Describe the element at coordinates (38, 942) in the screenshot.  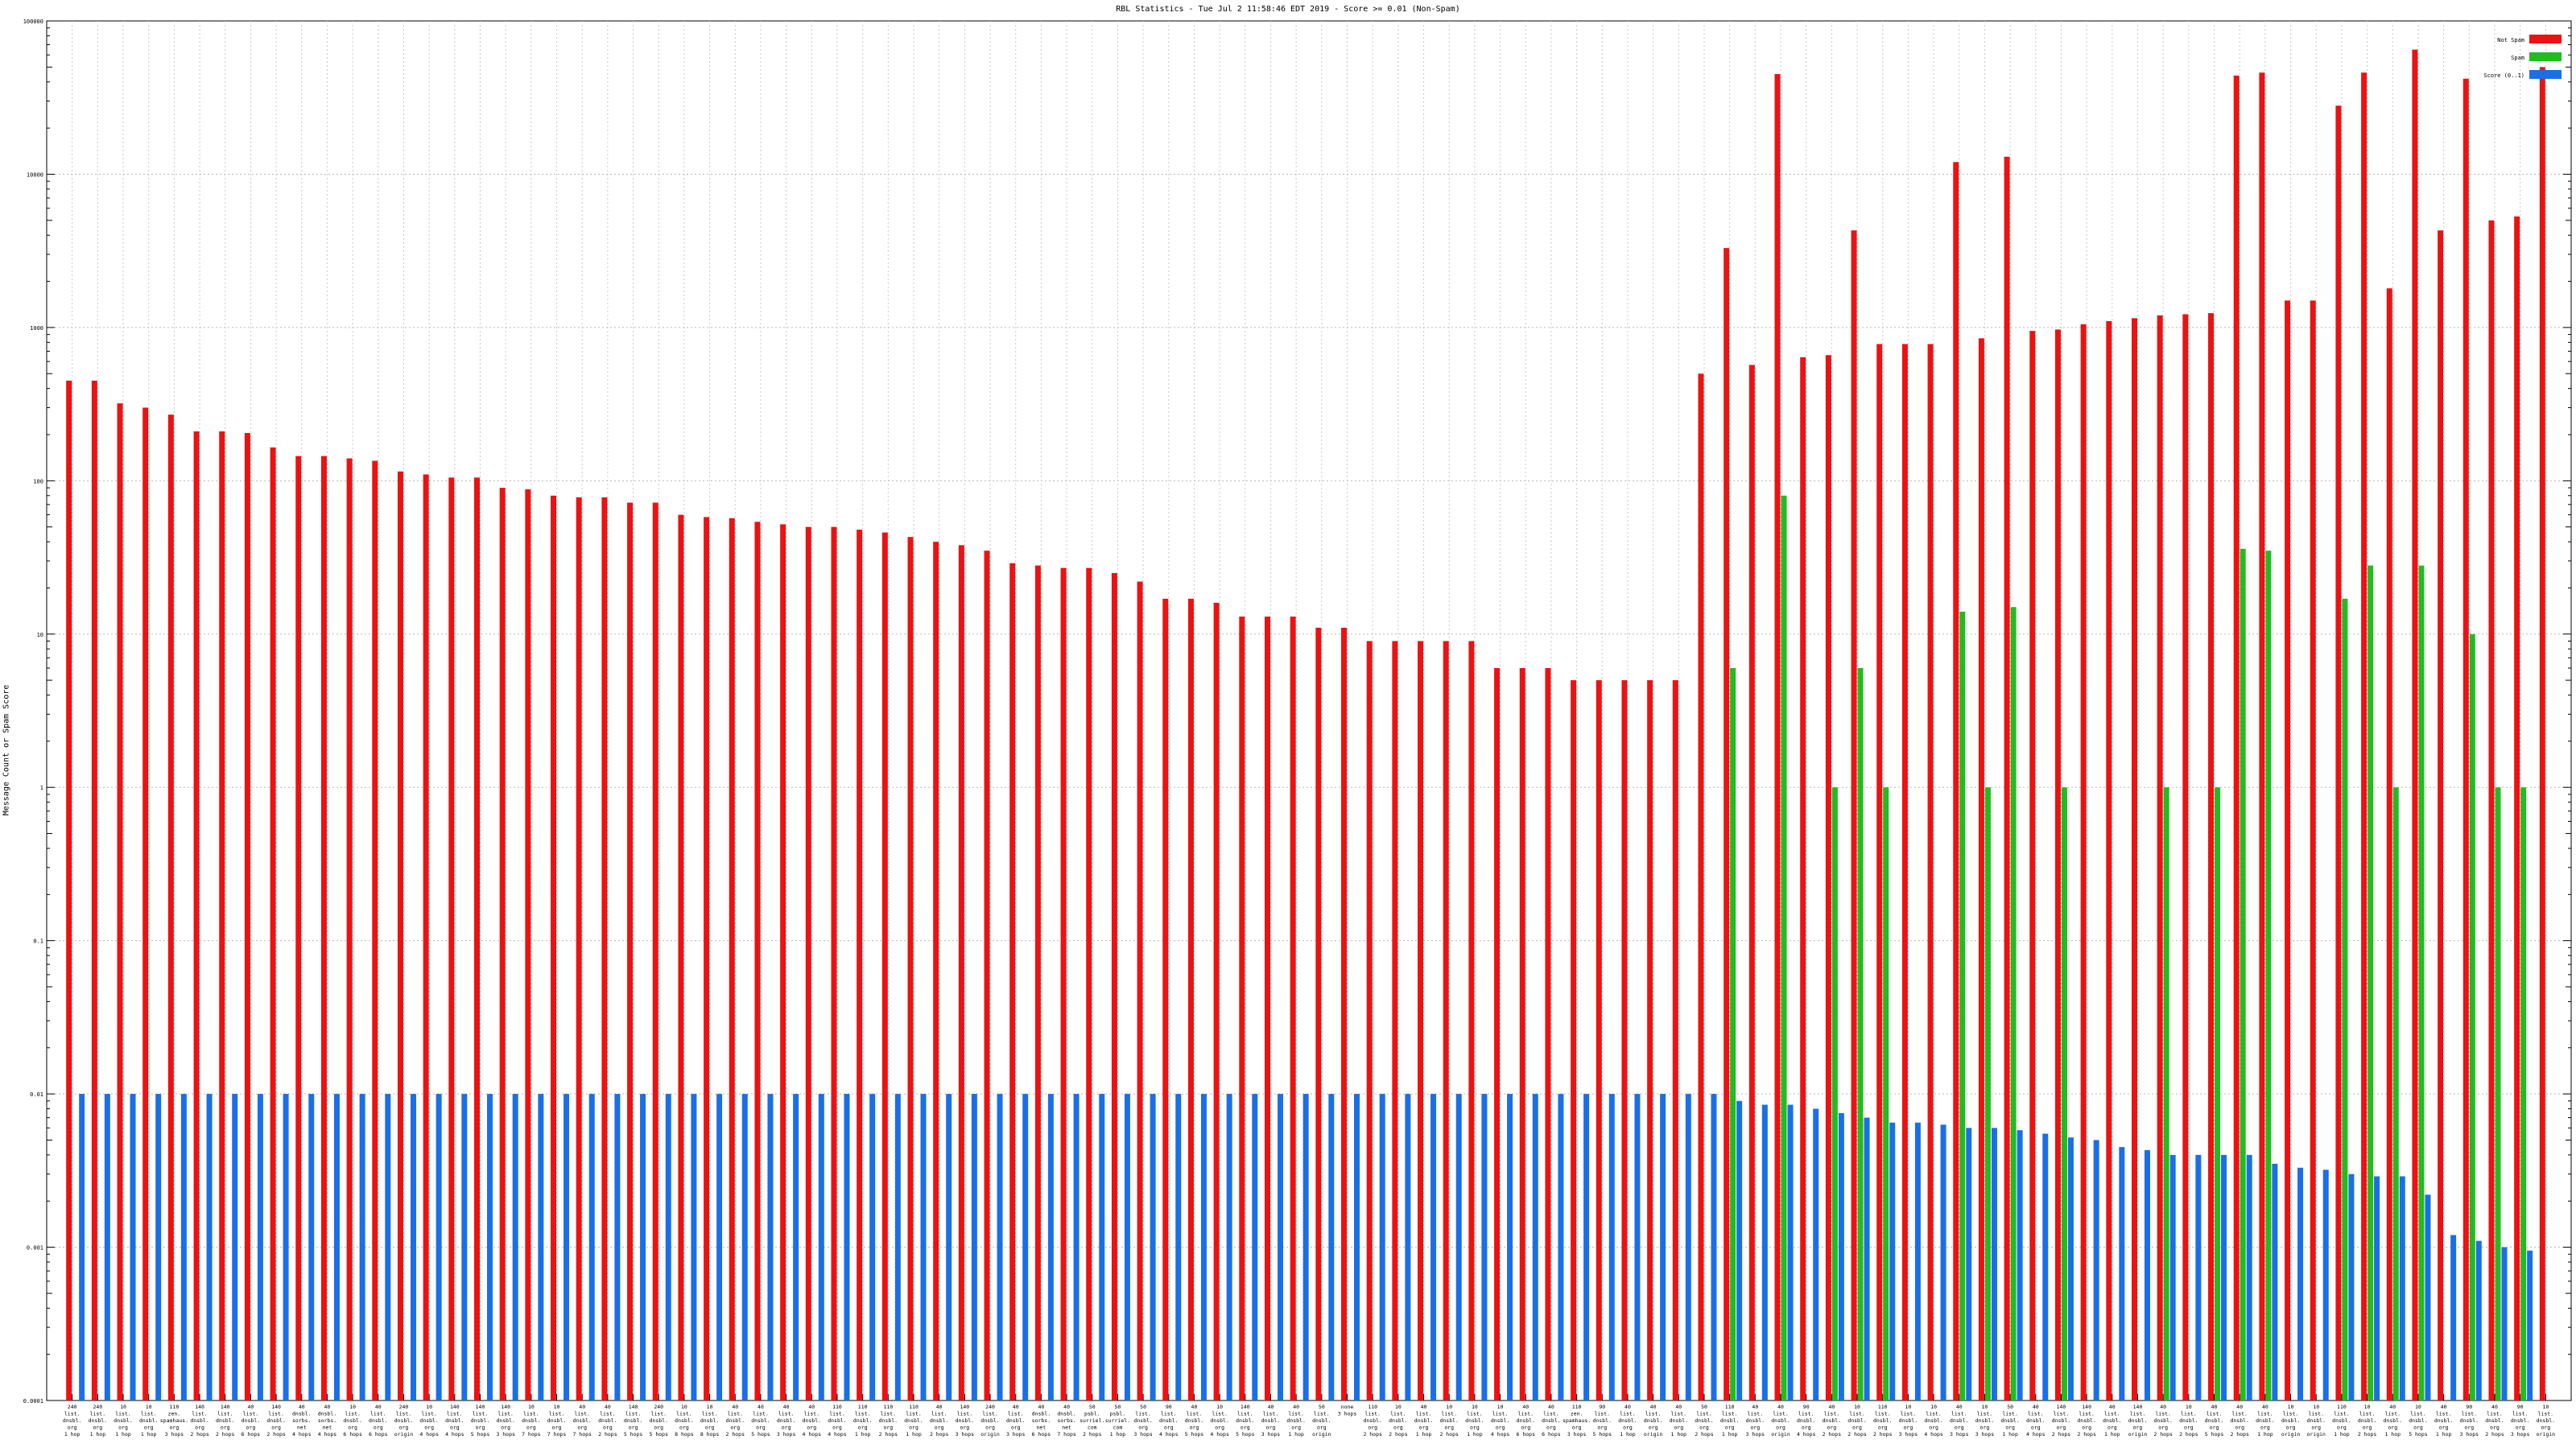
I see `y-tick-label: 0.1` at that location.